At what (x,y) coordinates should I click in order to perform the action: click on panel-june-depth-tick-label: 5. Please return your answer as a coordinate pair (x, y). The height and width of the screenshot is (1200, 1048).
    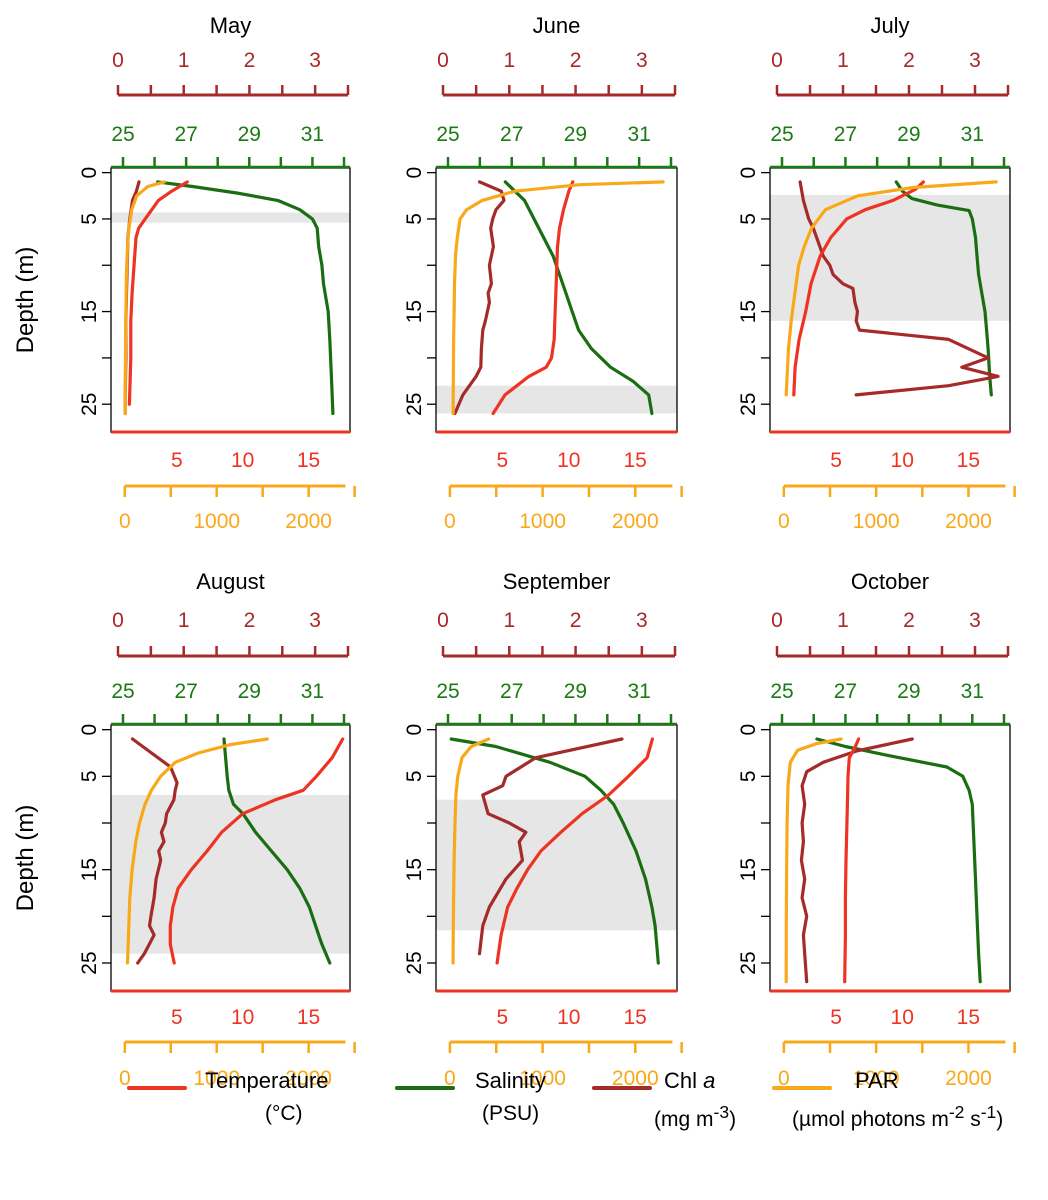
    Looking at the image, I should click on (414, 219).